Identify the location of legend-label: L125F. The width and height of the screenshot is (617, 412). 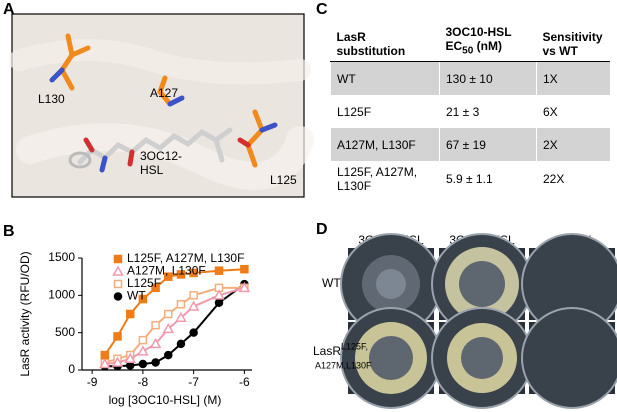
(144, 283).